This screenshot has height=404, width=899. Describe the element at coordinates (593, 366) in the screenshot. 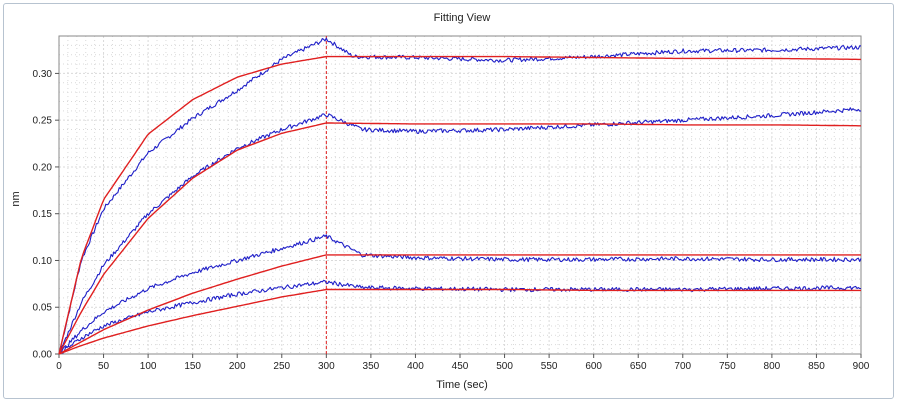

I see `x-tick-label: 600` at that location.